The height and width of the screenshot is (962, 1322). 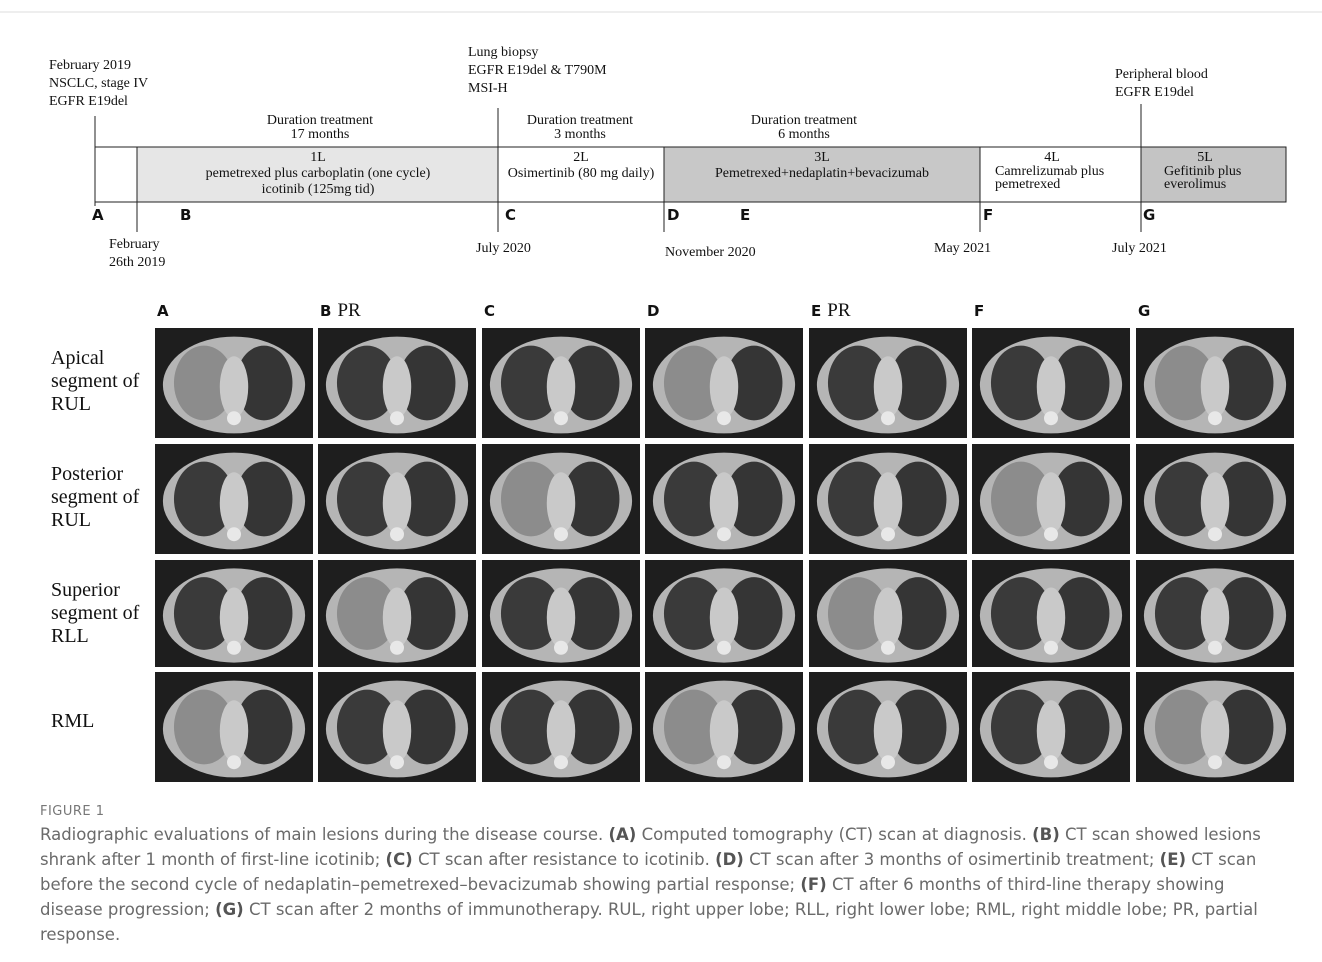 What do you see at coordinates (1173, 859) in the screenshot?
I see `caption-ref: (E)` at bounding box center [1173, 859].